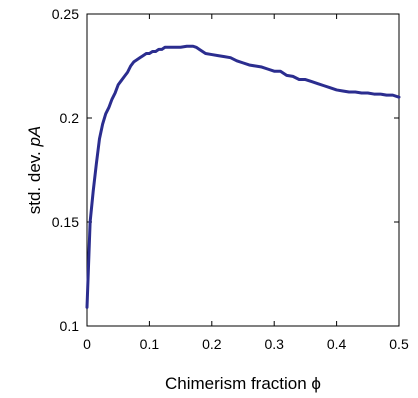  I want to click on x-axis-label: Chimerism fraction ϕ, so click(243, 383).